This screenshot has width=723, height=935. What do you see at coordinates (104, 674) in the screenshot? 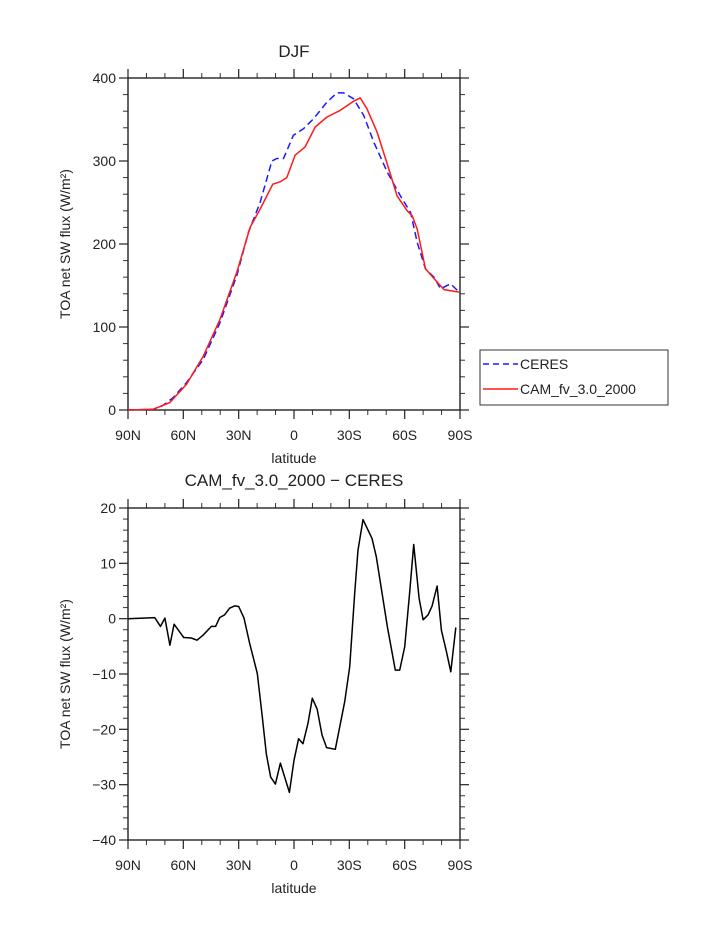
I see `bottom-y-tick-label: −10` at bounding box center [104, 674].